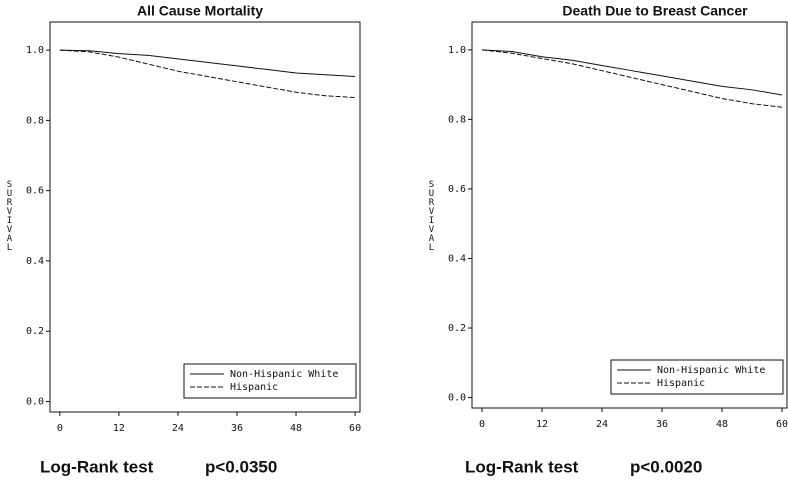 This screenshot has width=788, height=486. Describe the element at coordinates (200, 11) in the screenshot. I see `chart-title: All Cause Mortality` at that location.